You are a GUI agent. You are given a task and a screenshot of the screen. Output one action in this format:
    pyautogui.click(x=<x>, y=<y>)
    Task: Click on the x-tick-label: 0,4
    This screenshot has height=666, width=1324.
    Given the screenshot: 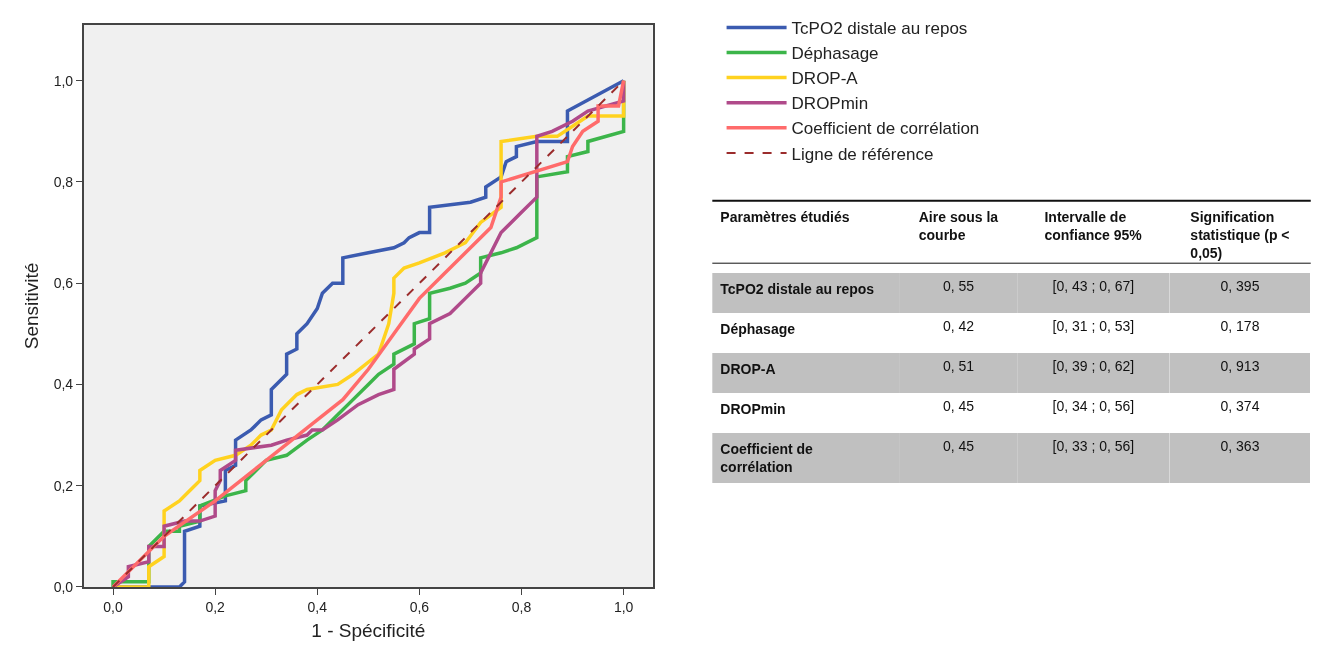 What is the action you would take?
    pyautogui.click(x=317, y=606)
    